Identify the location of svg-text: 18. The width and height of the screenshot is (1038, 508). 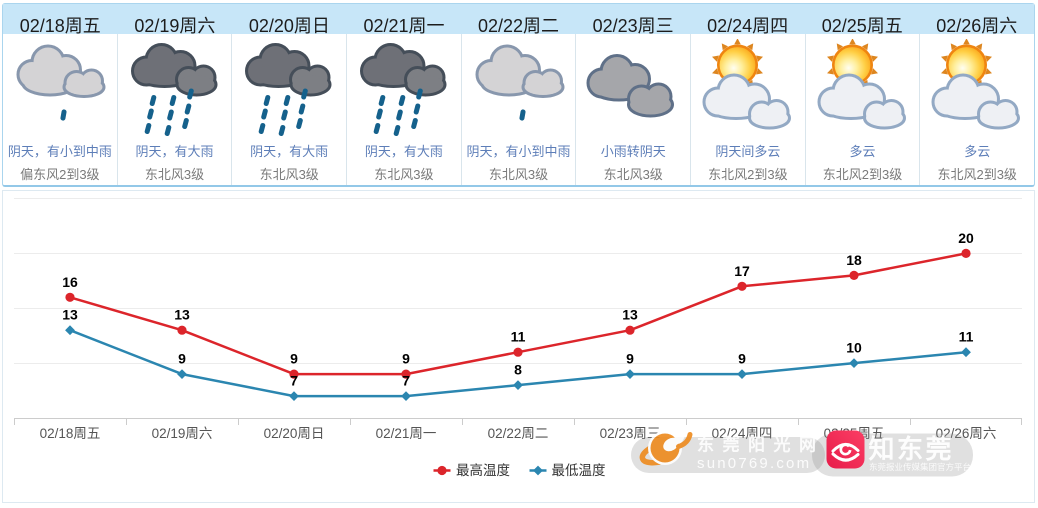
(854, 260).